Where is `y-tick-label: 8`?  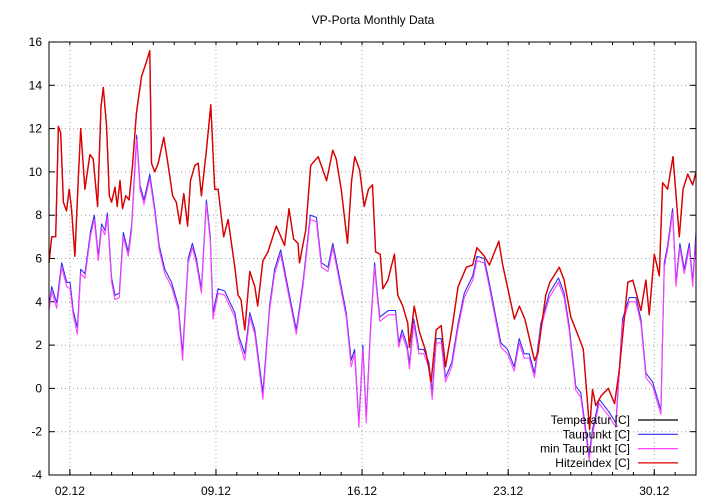
y-tick-label: 8 is located at coordinates (38, 215).